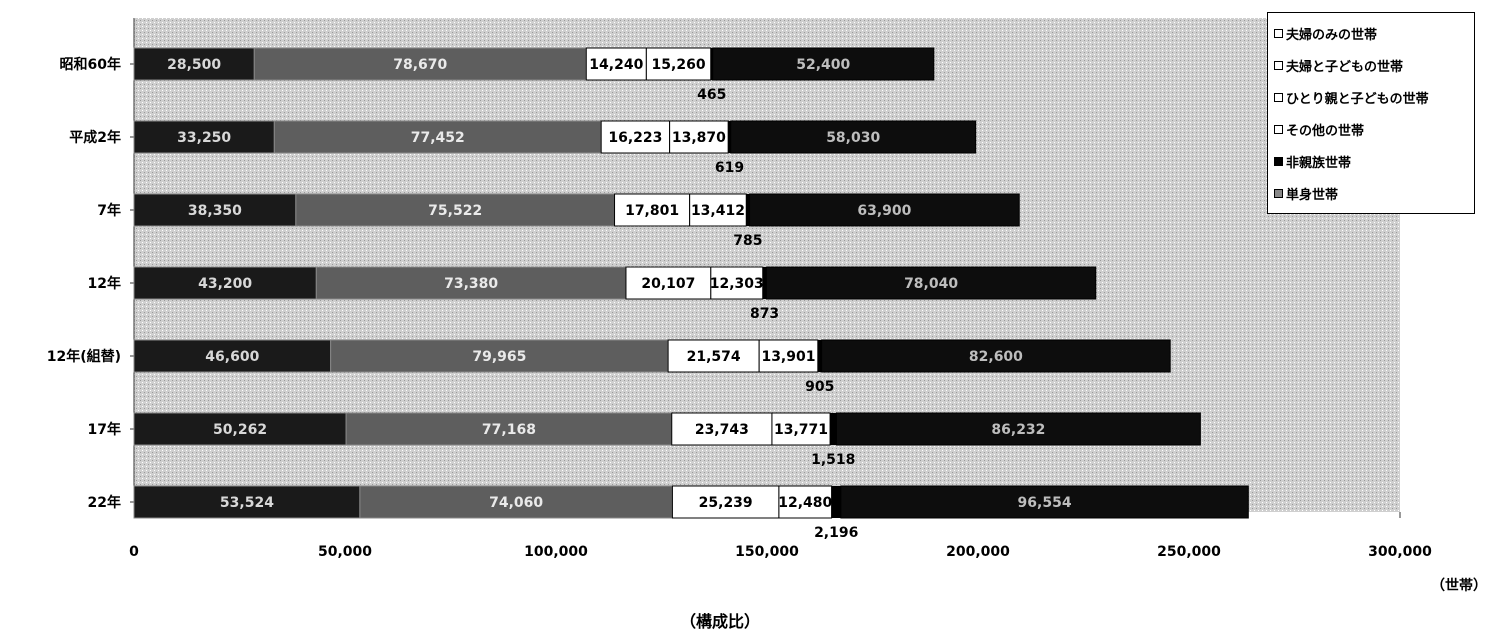  I want to click on data-label: 46,600, so click(232, 357).